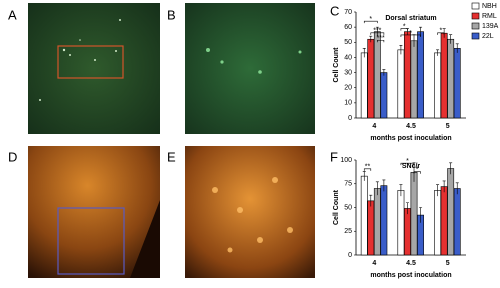 Image resolution: width=500 pixels, height=288 pixels. What do you see at coordinates (348, 88) in the screenshot?
I see `y-tick-label: 20` at bounding box center [348, 88].